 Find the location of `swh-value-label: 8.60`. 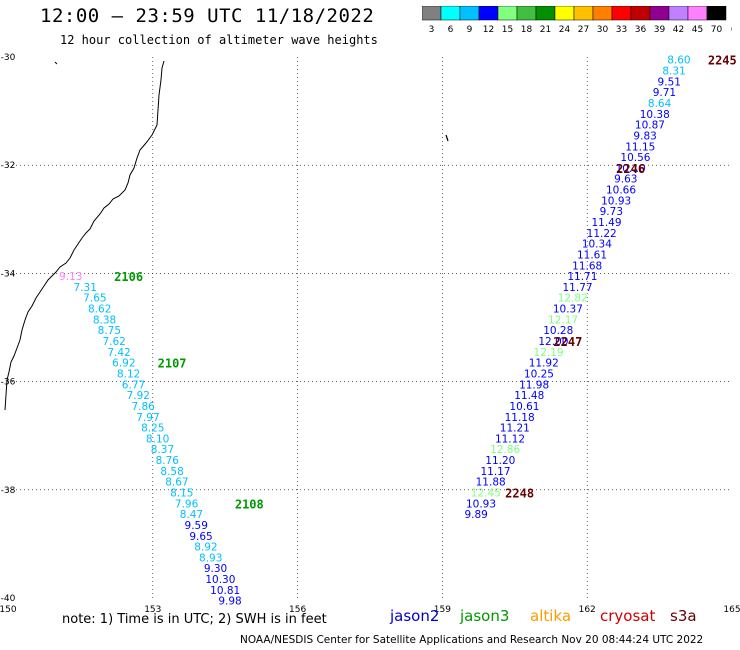

swh-value-label: 8.60 is located at coordinates (678, 61).